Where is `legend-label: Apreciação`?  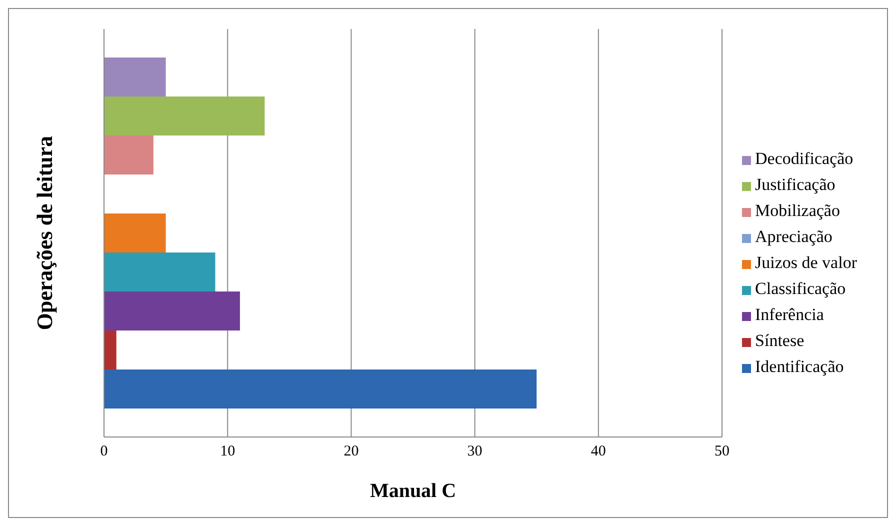
legend-label: Apreciação is located at coordinates (793, 236).